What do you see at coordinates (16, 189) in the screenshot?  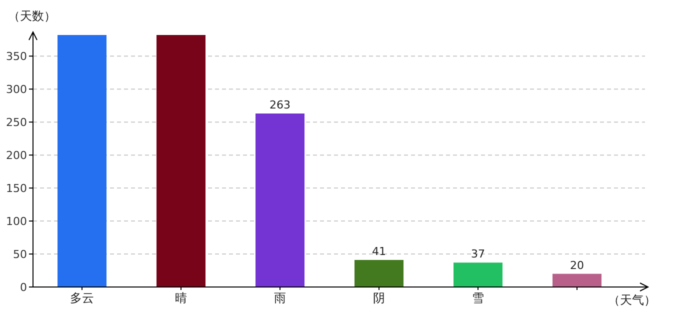 I see `y-tick-label: 150` at bounding box center [16, 189].